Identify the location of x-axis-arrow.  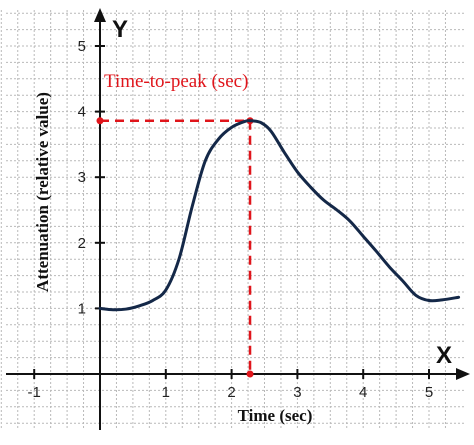
(463, 374).